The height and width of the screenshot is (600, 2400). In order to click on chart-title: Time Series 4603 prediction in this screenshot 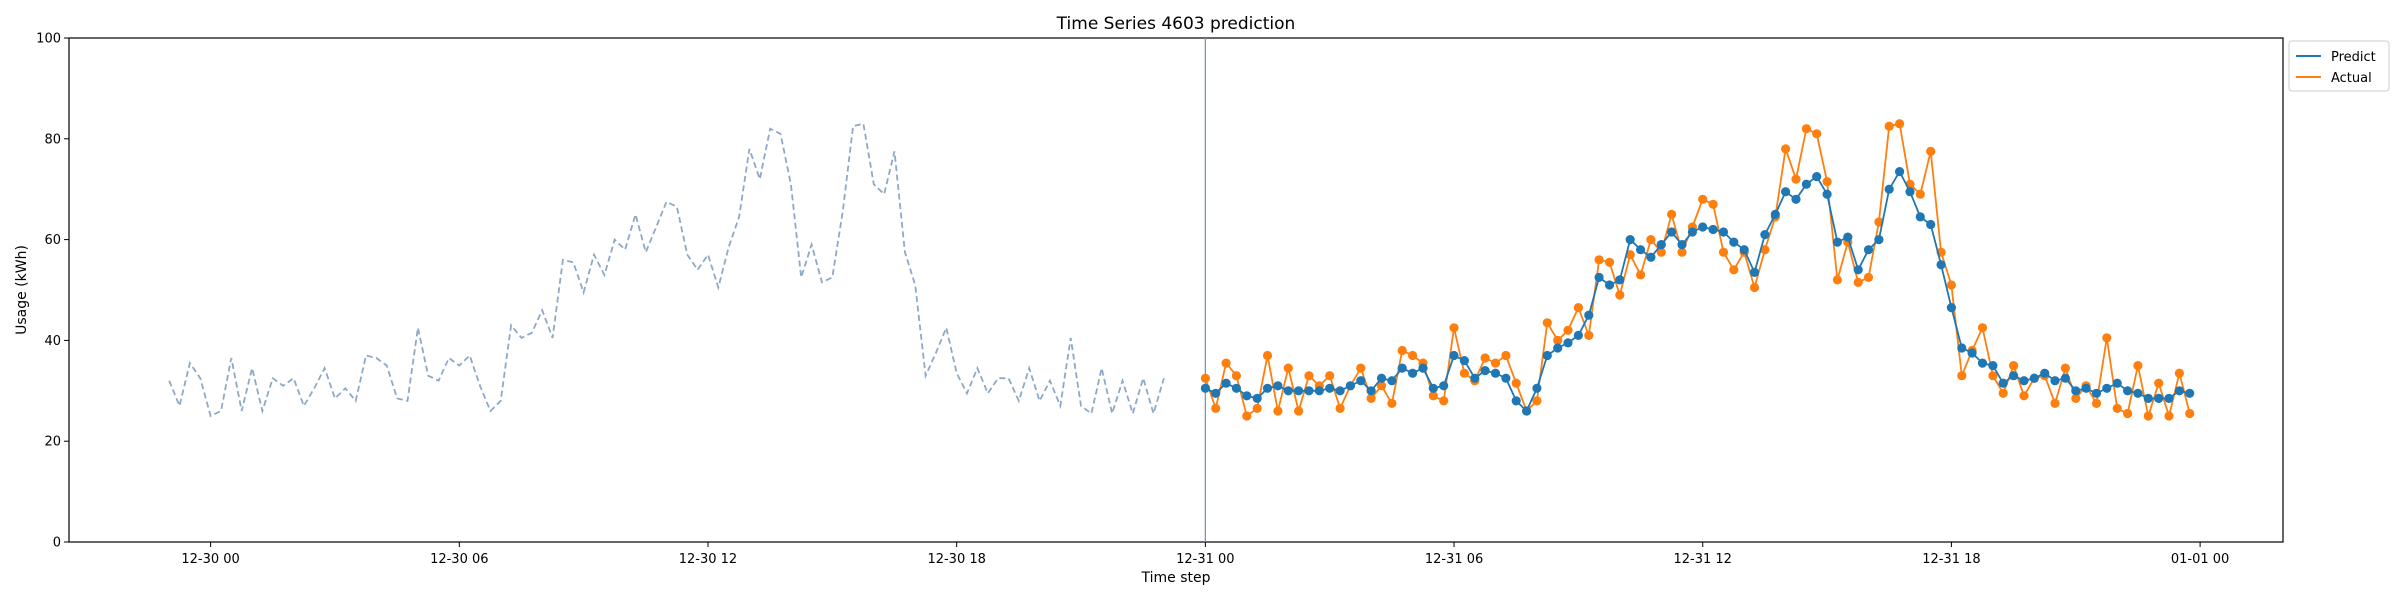, I will do `click(1176, 24)`.